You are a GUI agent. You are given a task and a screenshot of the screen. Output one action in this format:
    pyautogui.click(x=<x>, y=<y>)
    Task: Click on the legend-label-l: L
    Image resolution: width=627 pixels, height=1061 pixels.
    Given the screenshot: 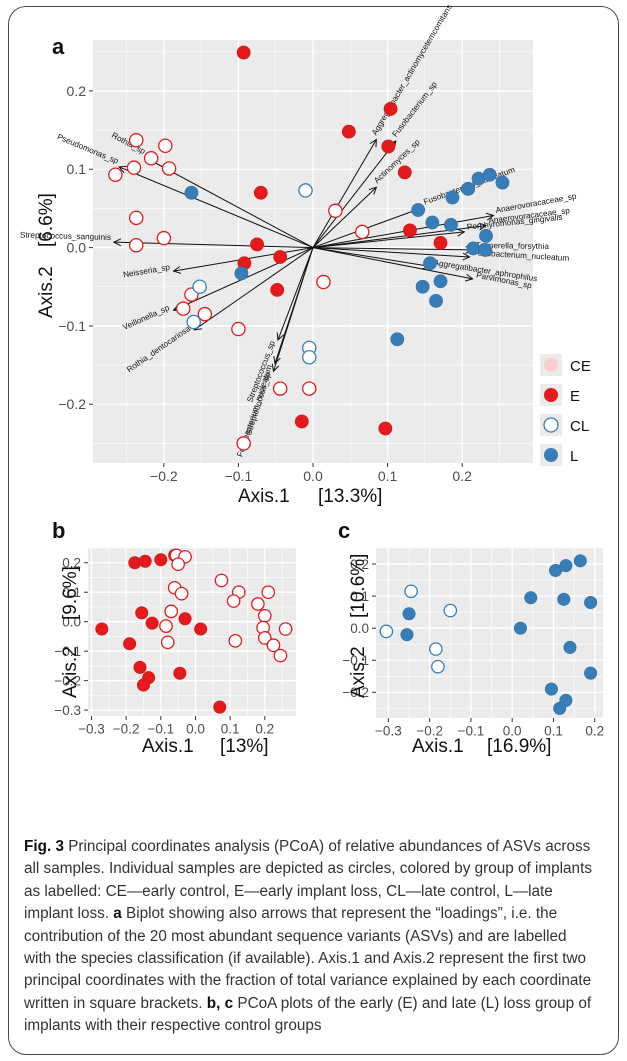 What is the action you would take?
    pyautogui.click(x=574, y=456)
    